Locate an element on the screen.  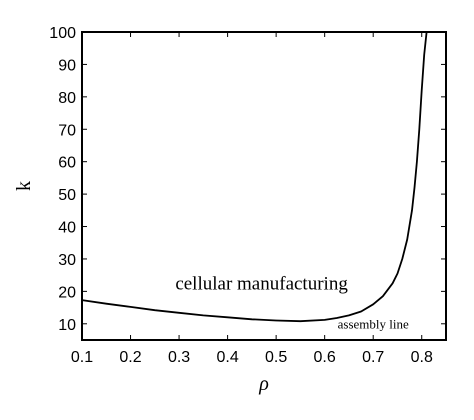
x-tick-label: 0.2 is located at coordinates (130, 357).